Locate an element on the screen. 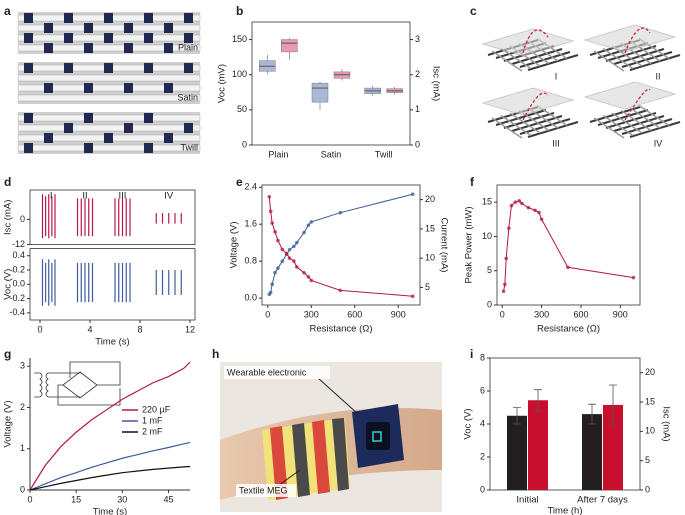 The height and width of the screenshot is (515, 685). panel-label: c is located at coordinates (473, 11).